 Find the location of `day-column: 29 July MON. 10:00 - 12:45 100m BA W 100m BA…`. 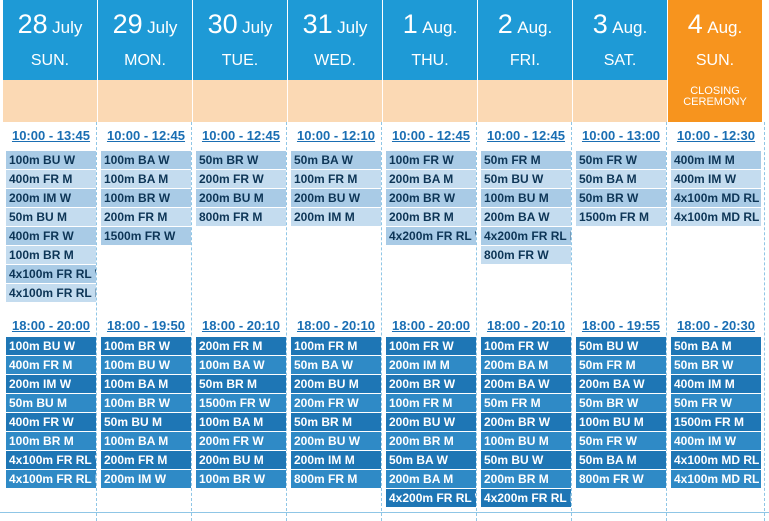

day-column: 29 July MON. 10:00 - 12:45 100m BA W 100m BA… is located at coordinates (145, 260).